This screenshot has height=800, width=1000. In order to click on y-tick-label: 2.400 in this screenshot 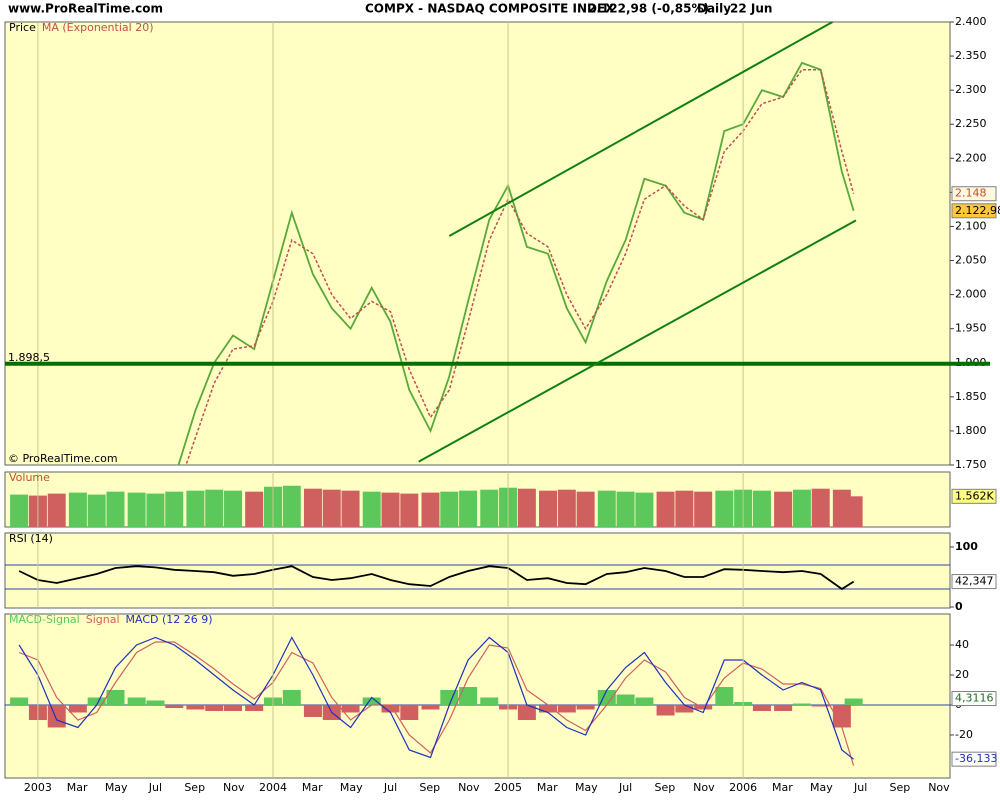, I will do `click(971, 21)`.